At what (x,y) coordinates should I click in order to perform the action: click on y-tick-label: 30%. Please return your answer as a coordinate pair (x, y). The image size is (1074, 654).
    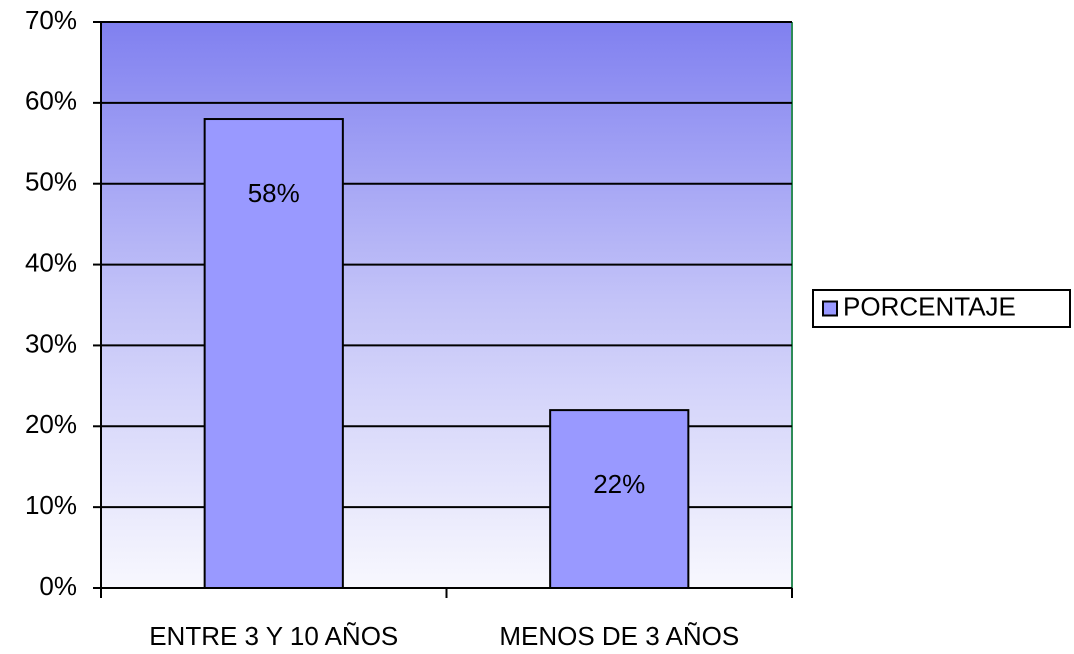
    Looking at the image, I should click on (51, 343).